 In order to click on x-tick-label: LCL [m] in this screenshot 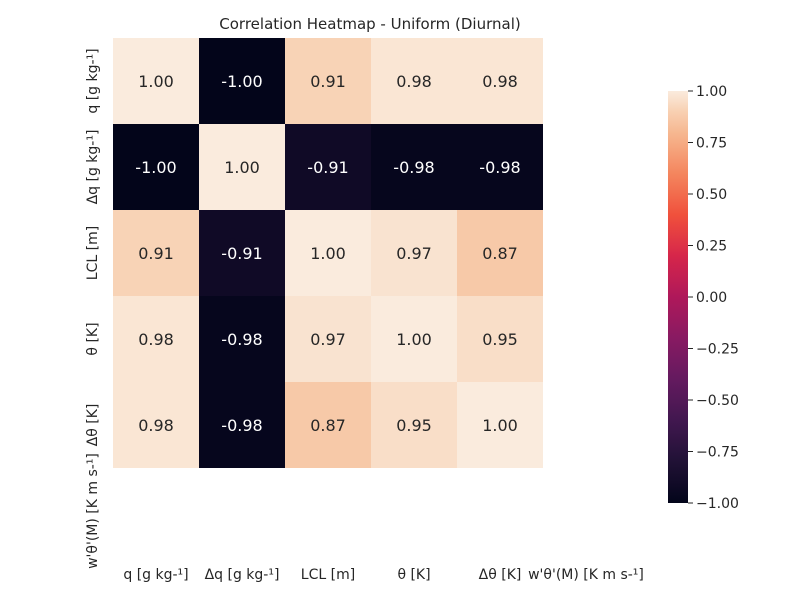, I will do `click(328, 575)`.